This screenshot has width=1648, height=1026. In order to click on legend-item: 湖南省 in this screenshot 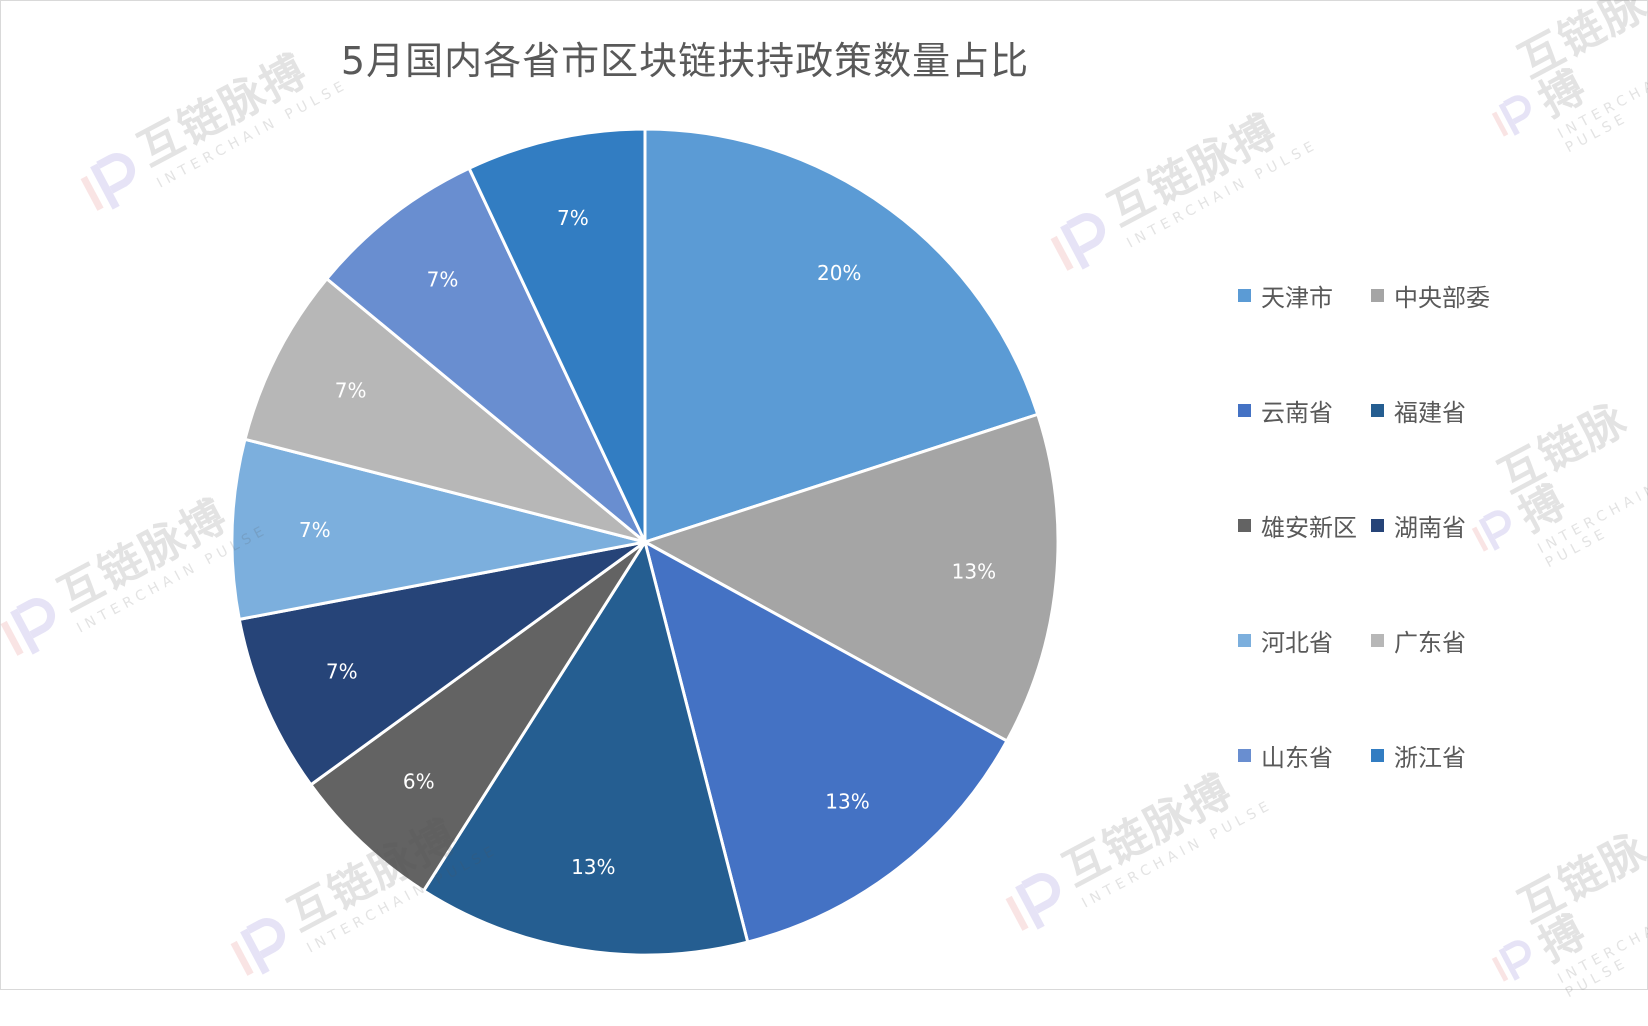, I will do `click(1418, 525)`.